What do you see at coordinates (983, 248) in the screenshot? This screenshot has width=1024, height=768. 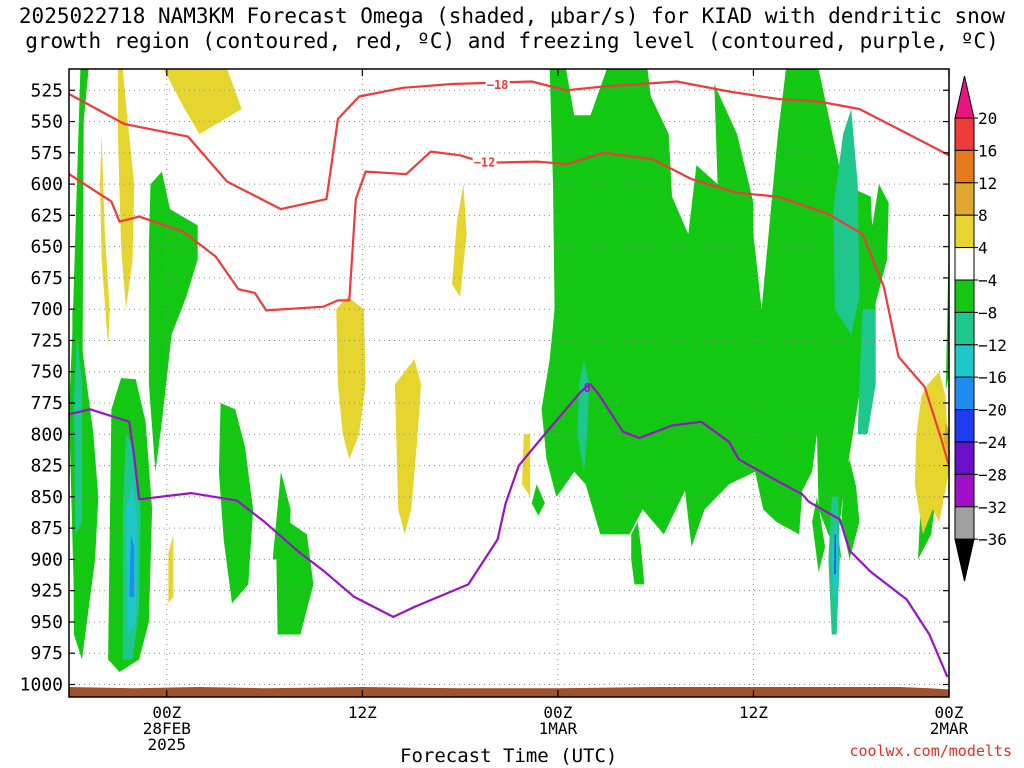 I see `colorbar-label-4: 4` at bounding box center [983, 248].